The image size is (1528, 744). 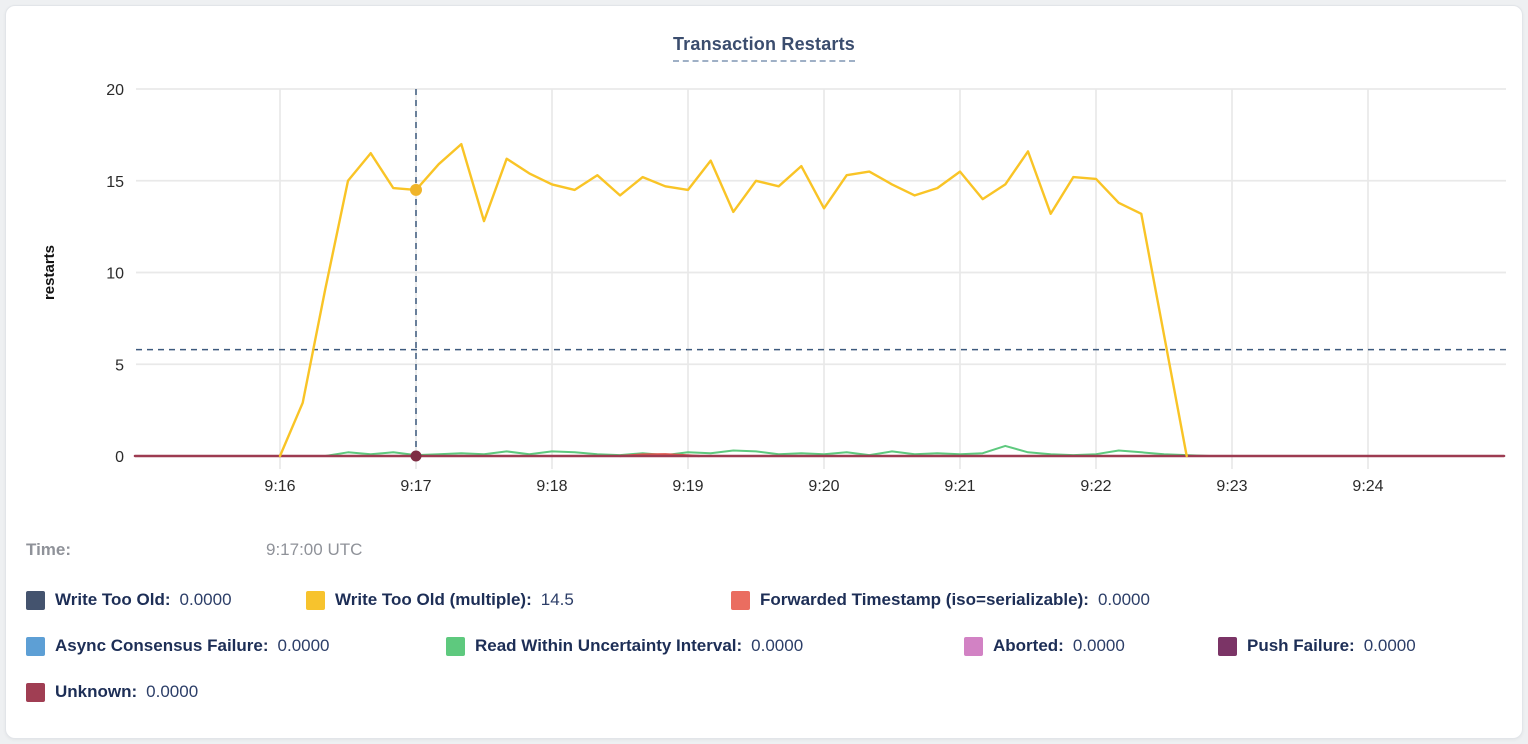 What do you see at coordinates (115, 274) in the screenshot?
I see `svg-text: 10` at bounding box center [115, 274].